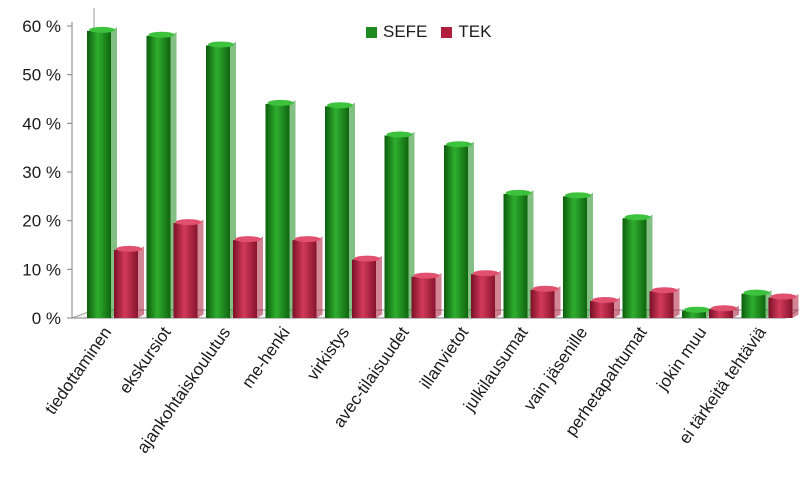 This screenshot has height=493, width=809. Describe the element at coordinates (435, 32) in the screenshot. I see `legend: SEFE TEK` at that location.